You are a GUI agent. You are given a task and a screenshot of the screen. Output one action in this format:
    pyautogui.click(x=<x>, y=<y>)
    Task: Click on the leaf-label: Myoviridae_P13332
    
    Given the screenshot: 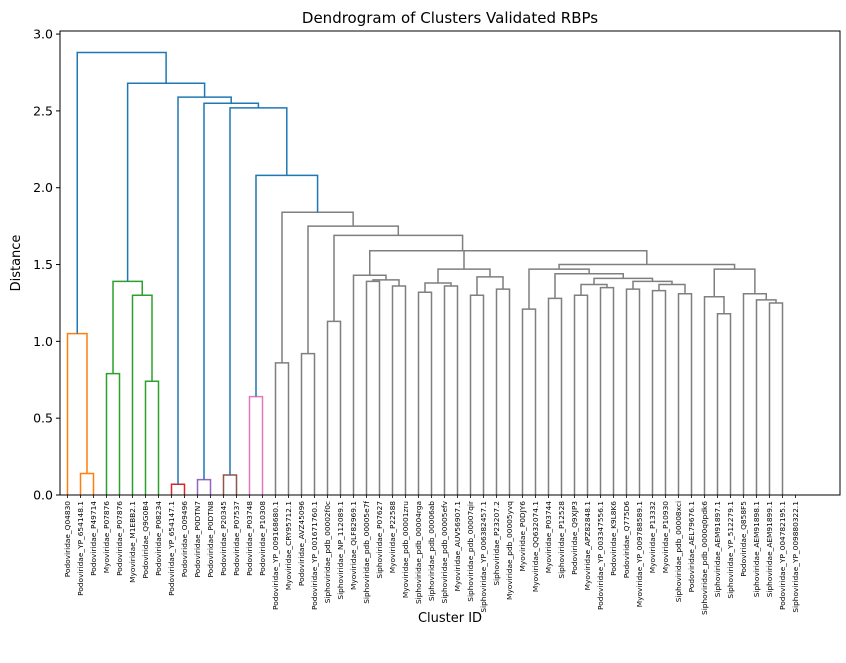 What is the action you would take?
    pyautogui.click(x=652, y=537)
    